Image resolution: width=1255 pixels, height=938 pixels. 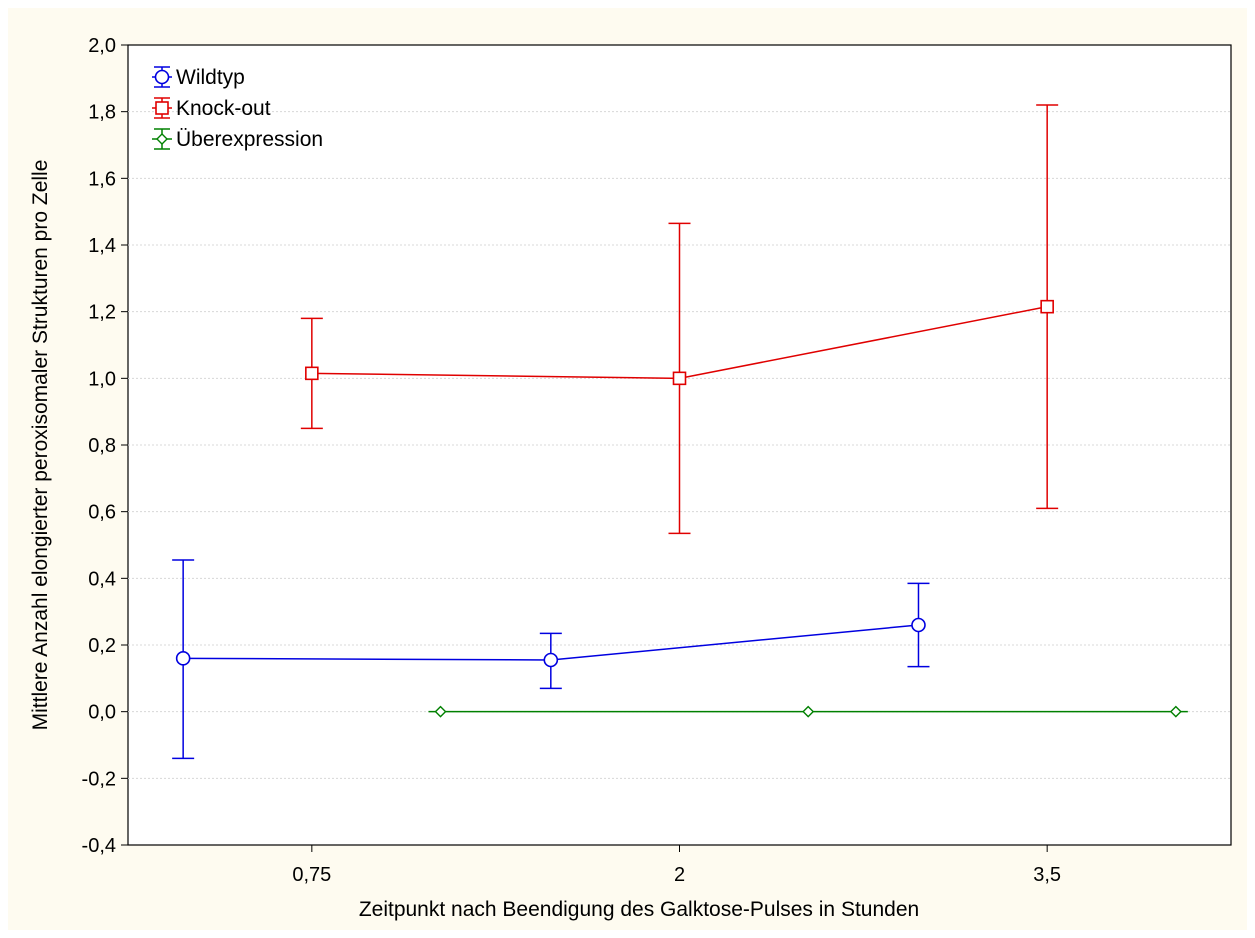 What do you see at coordinates (102, 579) in the screenshot?
I see `y-tick-label: 0,4` at bounding box center [102, 579].